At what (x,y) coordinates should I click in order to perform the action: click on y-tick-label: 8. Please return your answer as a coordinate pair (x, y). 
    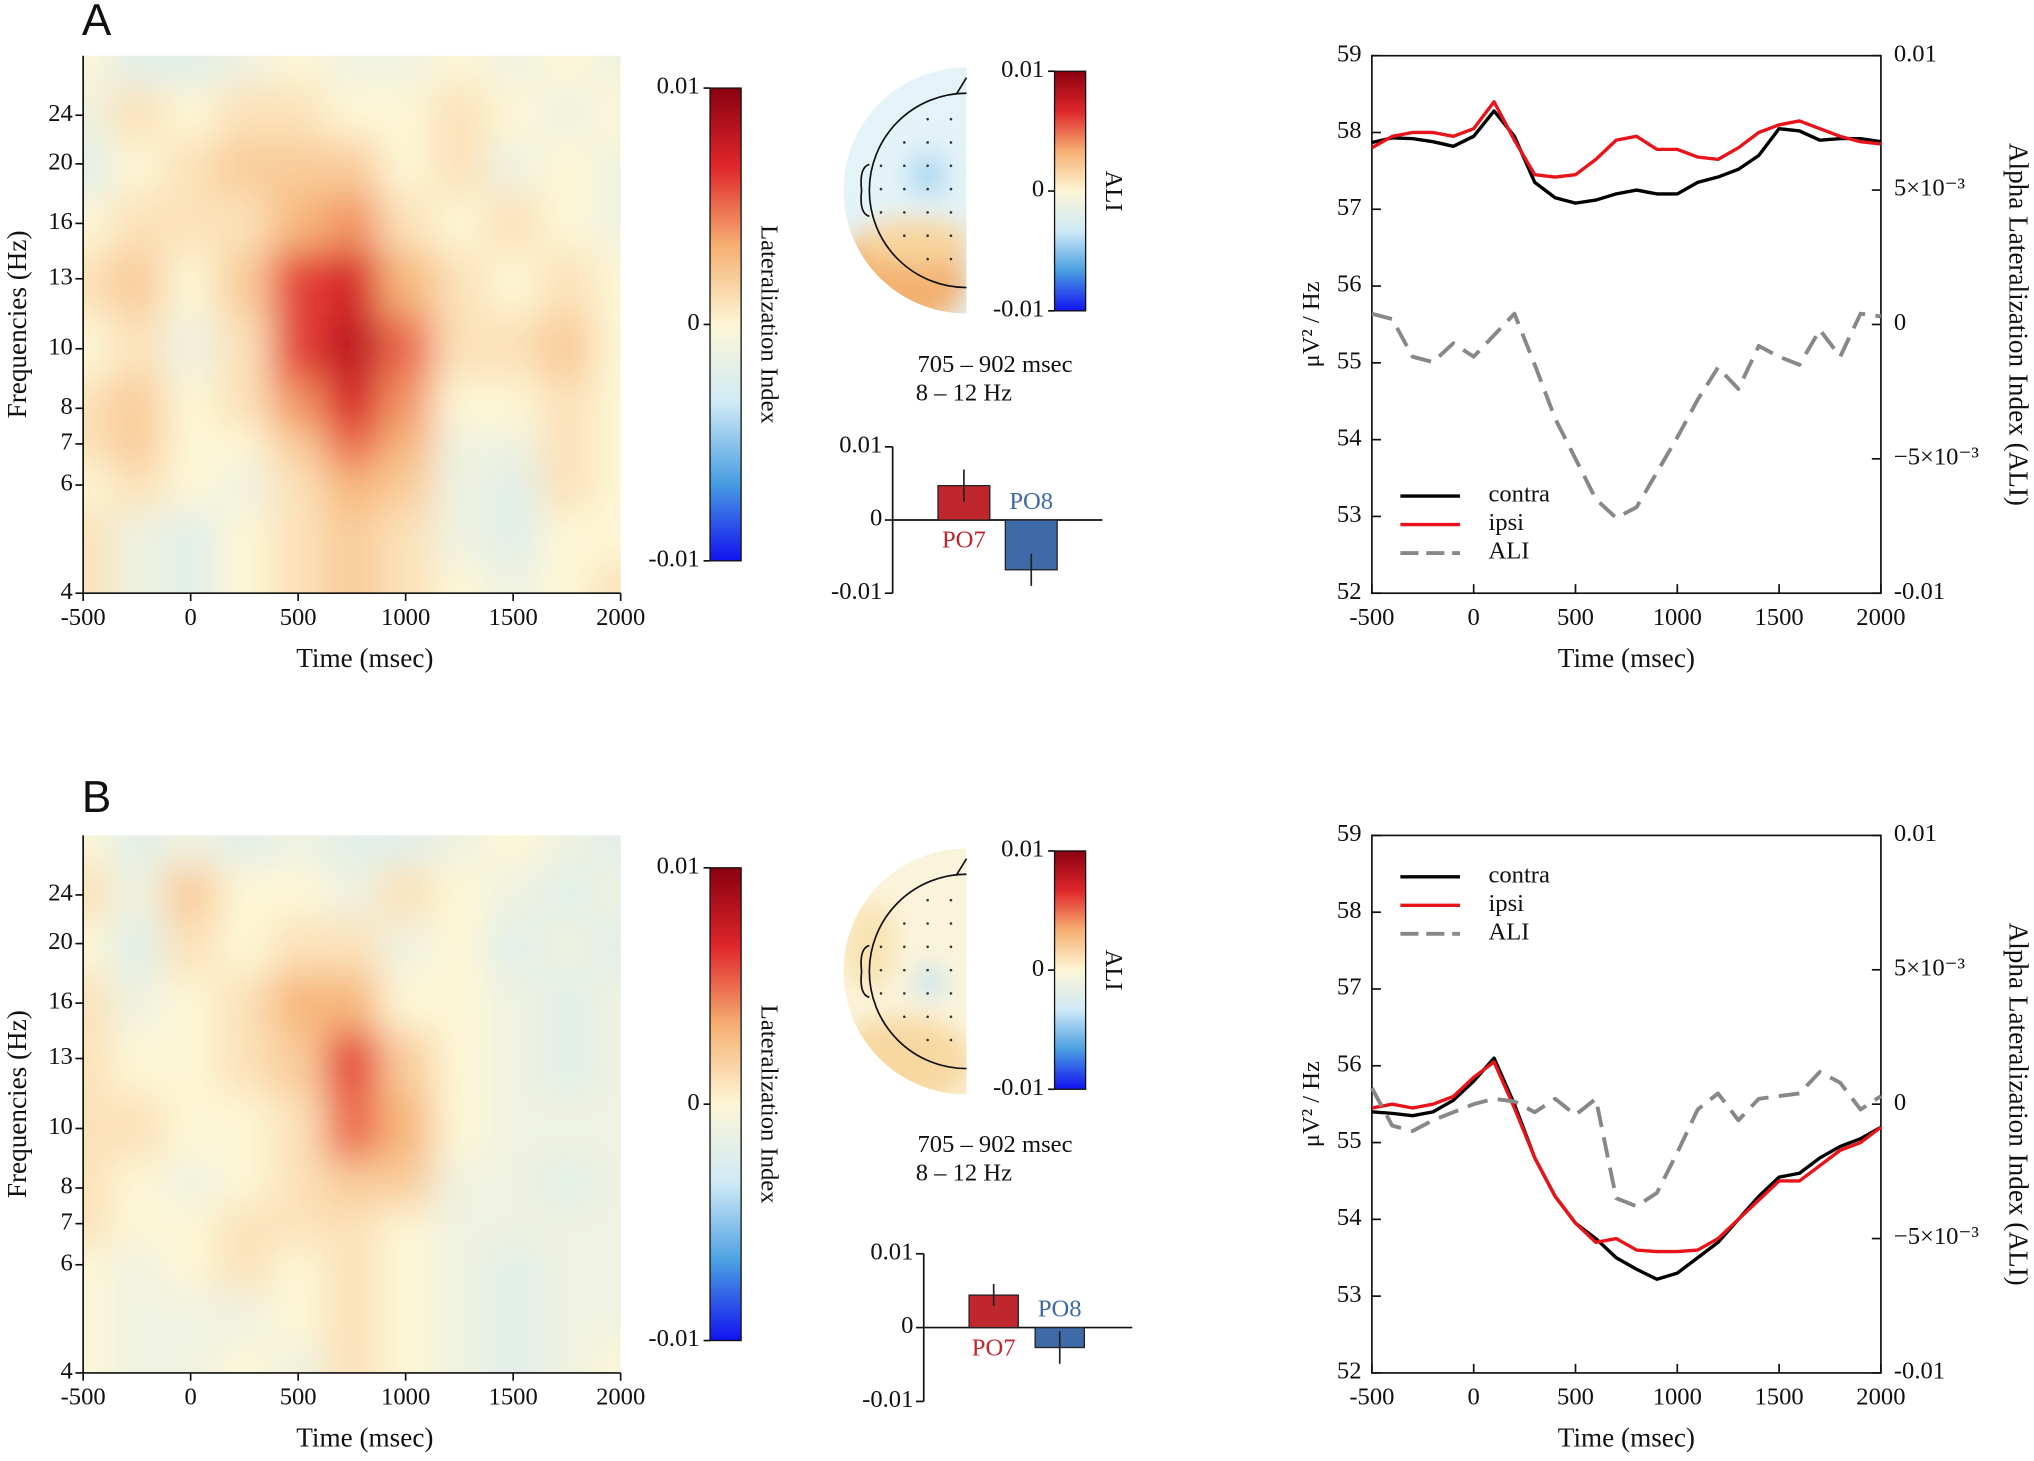
    Looking at the image, I should click on (66, 406).